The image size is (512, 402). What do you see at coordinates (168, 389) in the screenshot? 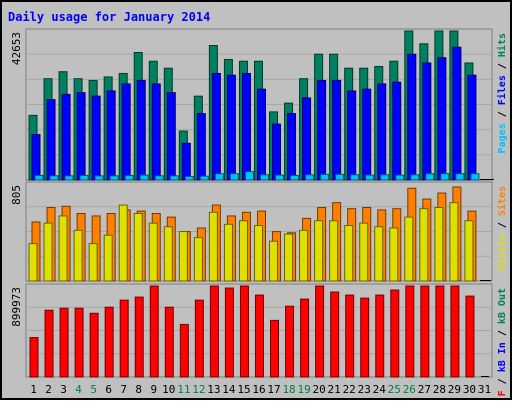
I see `day-label-10: 10` at bounding box center [168, 389].